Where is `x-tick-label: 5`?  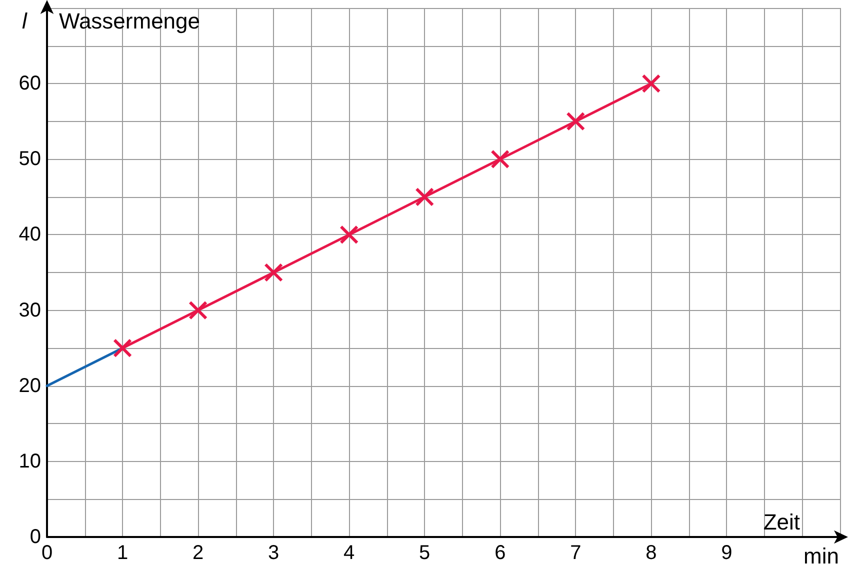 x-tick-label: 5 is located at coordinates (424, 553).